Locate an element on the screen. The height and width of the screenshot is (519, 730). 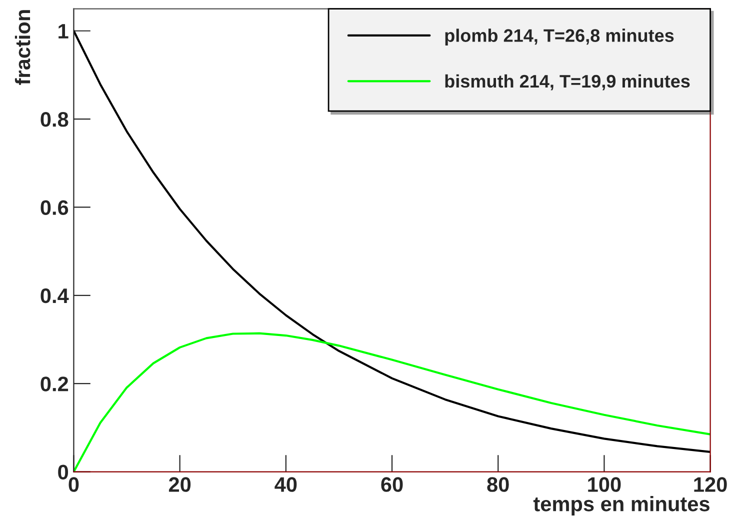
x-tick-label: 120 is located at coordinates (710, 484).